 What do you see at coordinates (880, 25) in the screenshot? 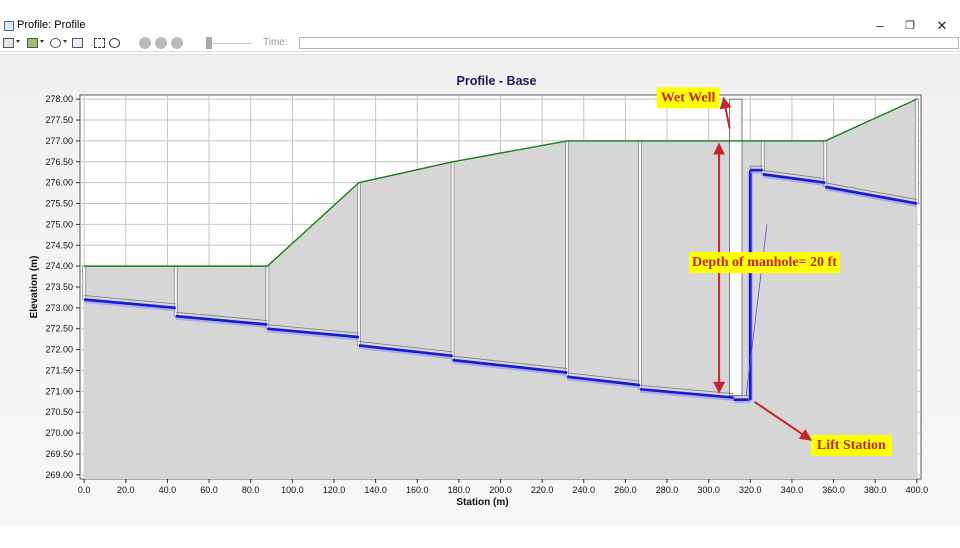
I see `minimize-icon: –` at bounding box center [880, 25].